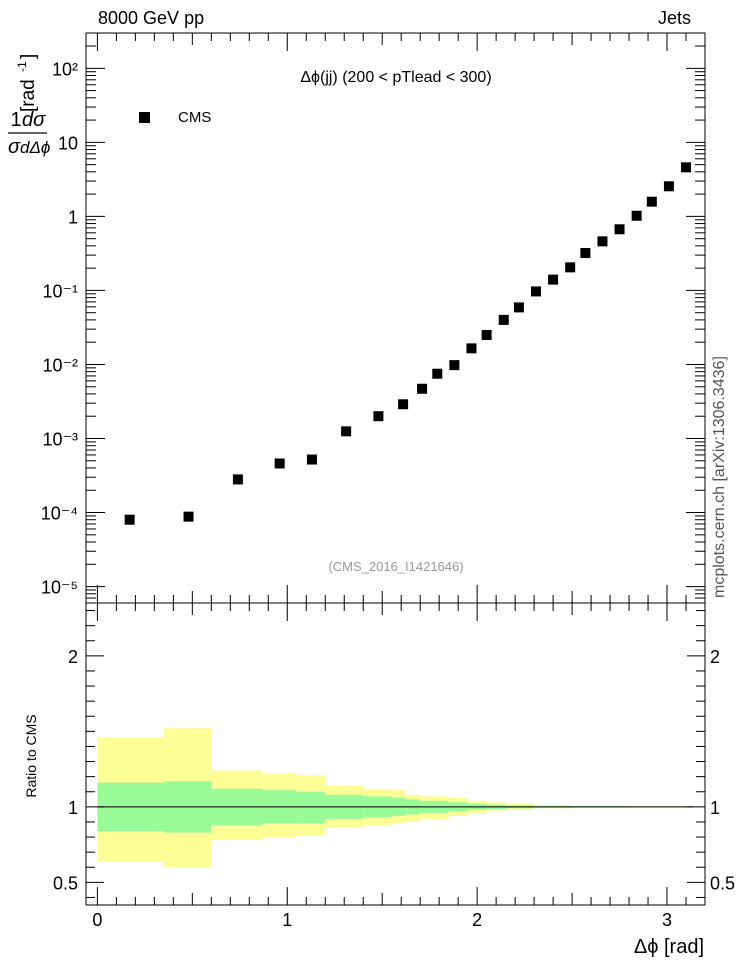  I want to click on ratio-bands, so click(395, 798).